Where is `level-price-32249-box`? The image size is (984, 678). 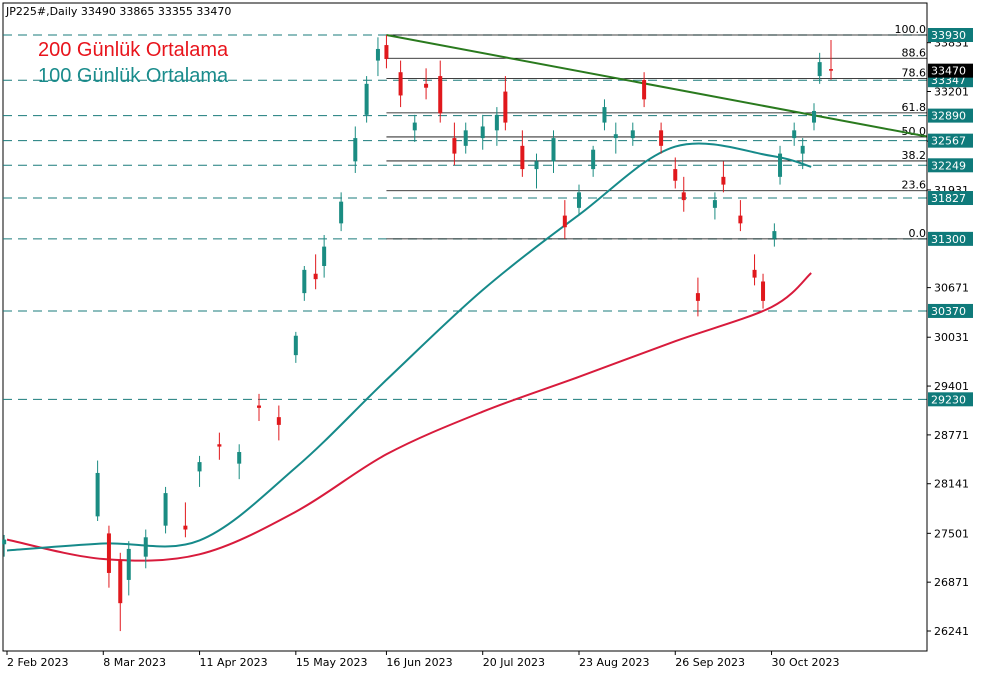
level-price-32249-box is located at coordinates (950, 165).